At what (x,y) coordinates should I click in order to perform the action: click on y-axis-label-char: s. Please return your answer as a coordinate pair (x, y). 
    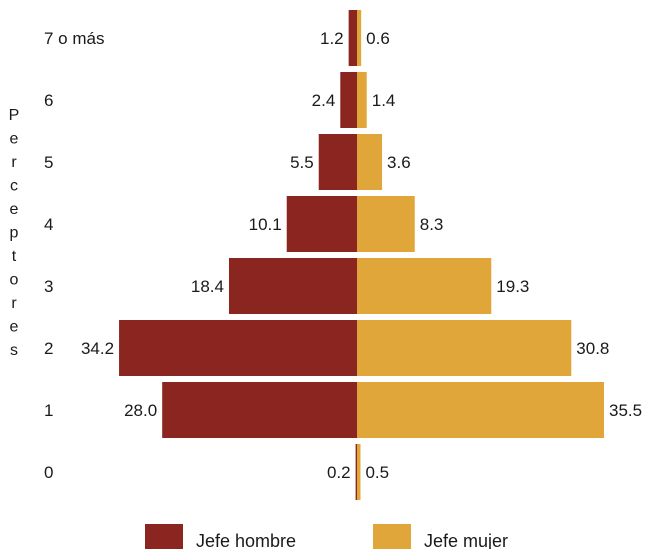
    Looking at the image, I should click on (14, 350).